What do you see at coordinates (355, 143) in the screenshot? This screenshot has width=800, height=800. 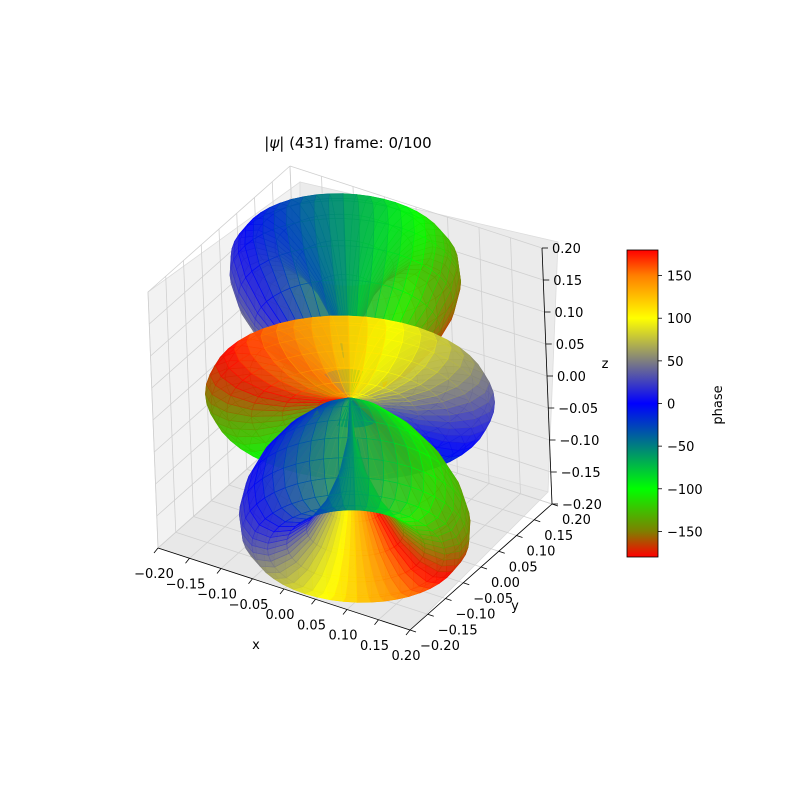 I see `title-suffix: | (431) frame: 0/100` at bounding box center [355, 143].